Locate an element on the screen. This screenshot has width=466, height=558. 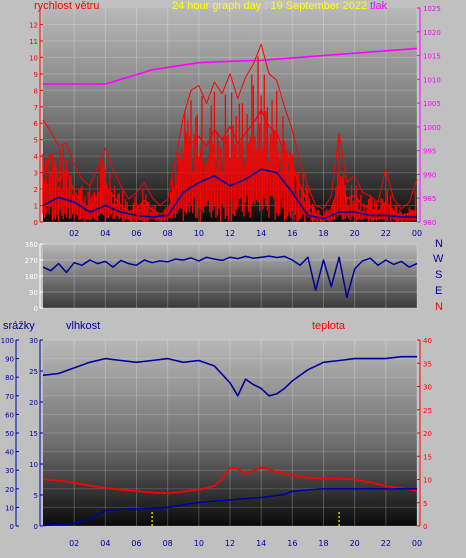
rain-y-tick-0: 0 is located at coordinates (36, 527).